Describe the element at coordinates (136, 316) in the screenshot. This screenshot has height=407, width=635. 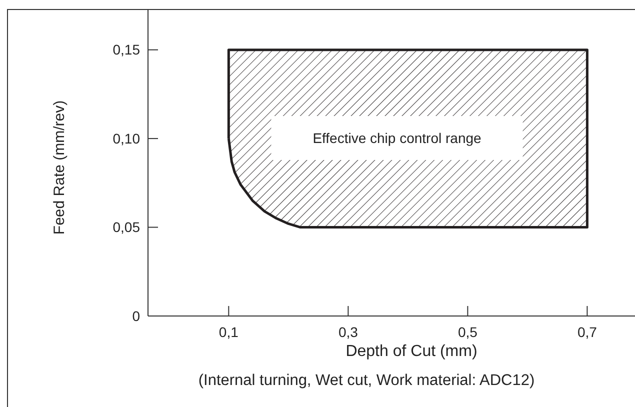
I see `y-tick-label: 0` at that location.